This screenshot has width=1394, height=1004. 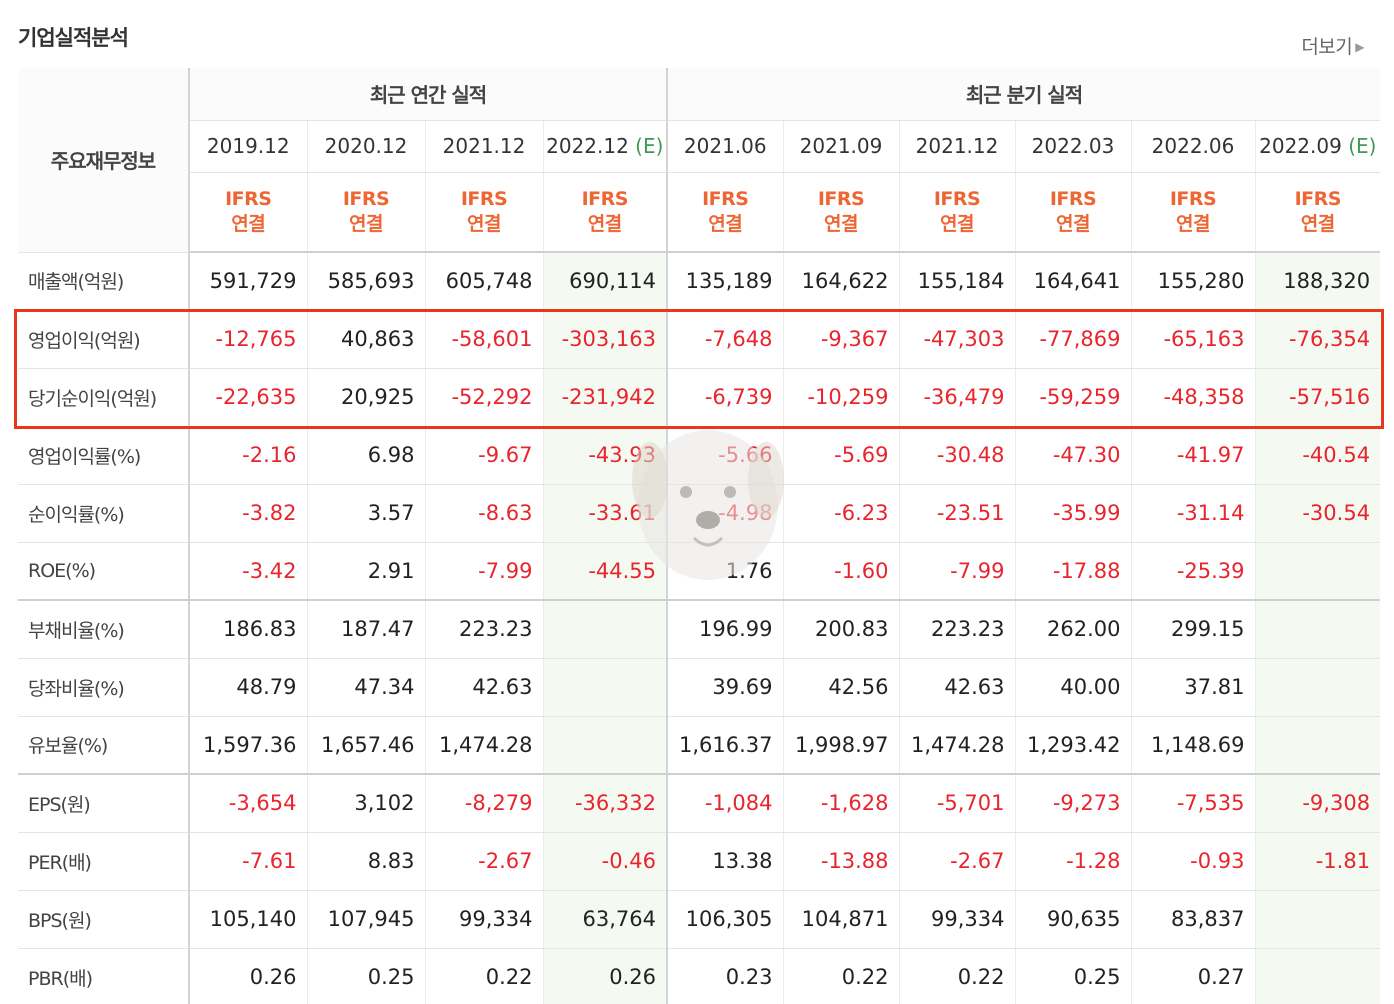 I want to click on value-cell: 1.76, so click(x=725, y=571).